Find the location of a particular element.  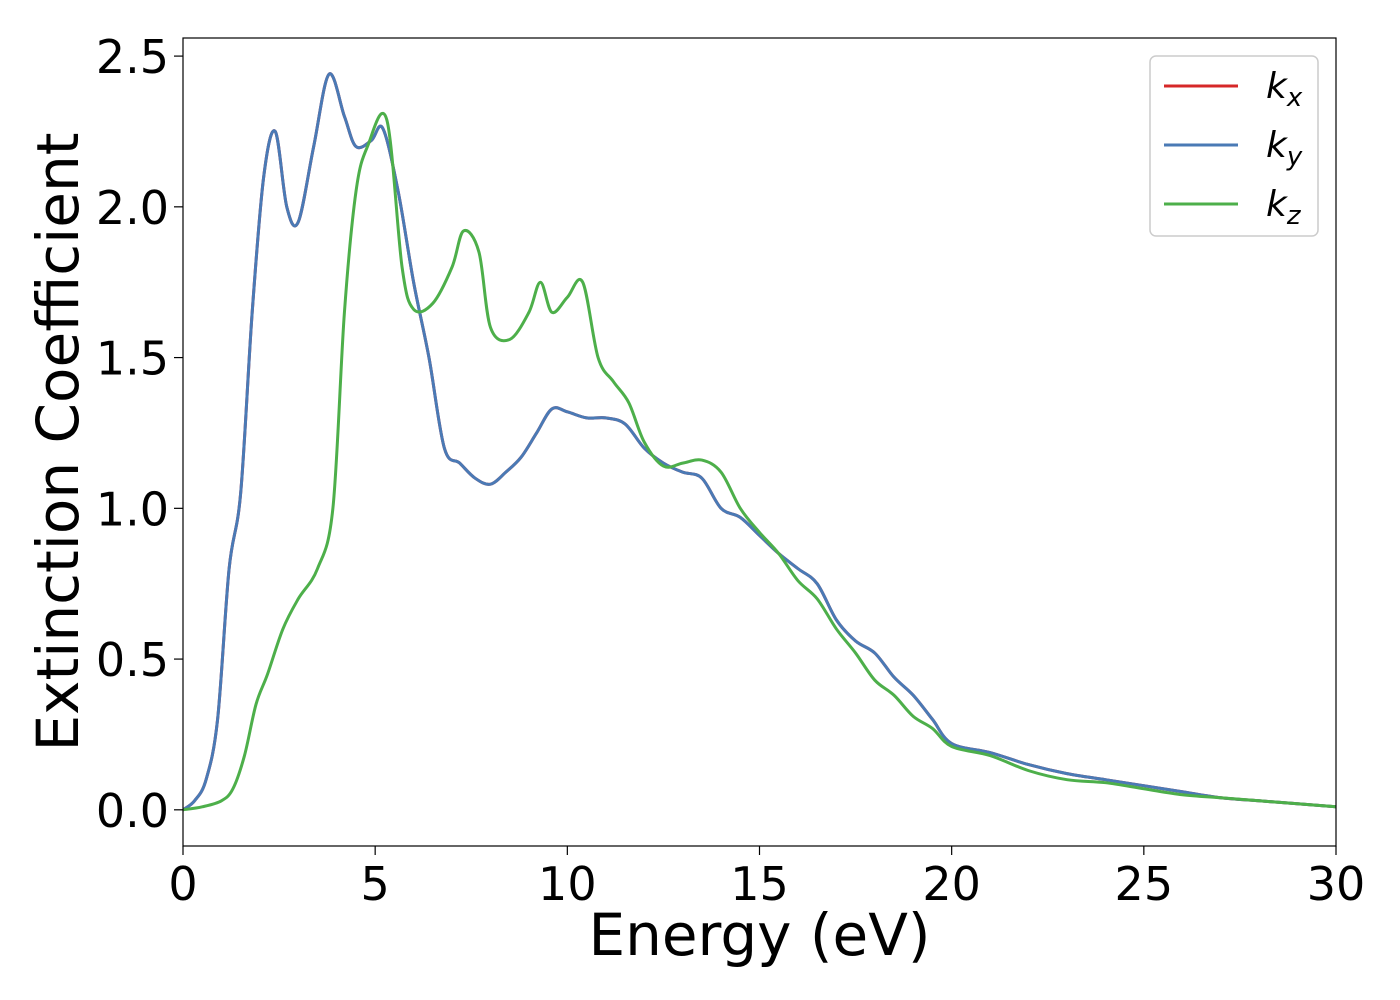

y-axis-ticks: 0.0 0.5 1.0 1.5 2.0 2.5 is located at coordinates (139, 434).